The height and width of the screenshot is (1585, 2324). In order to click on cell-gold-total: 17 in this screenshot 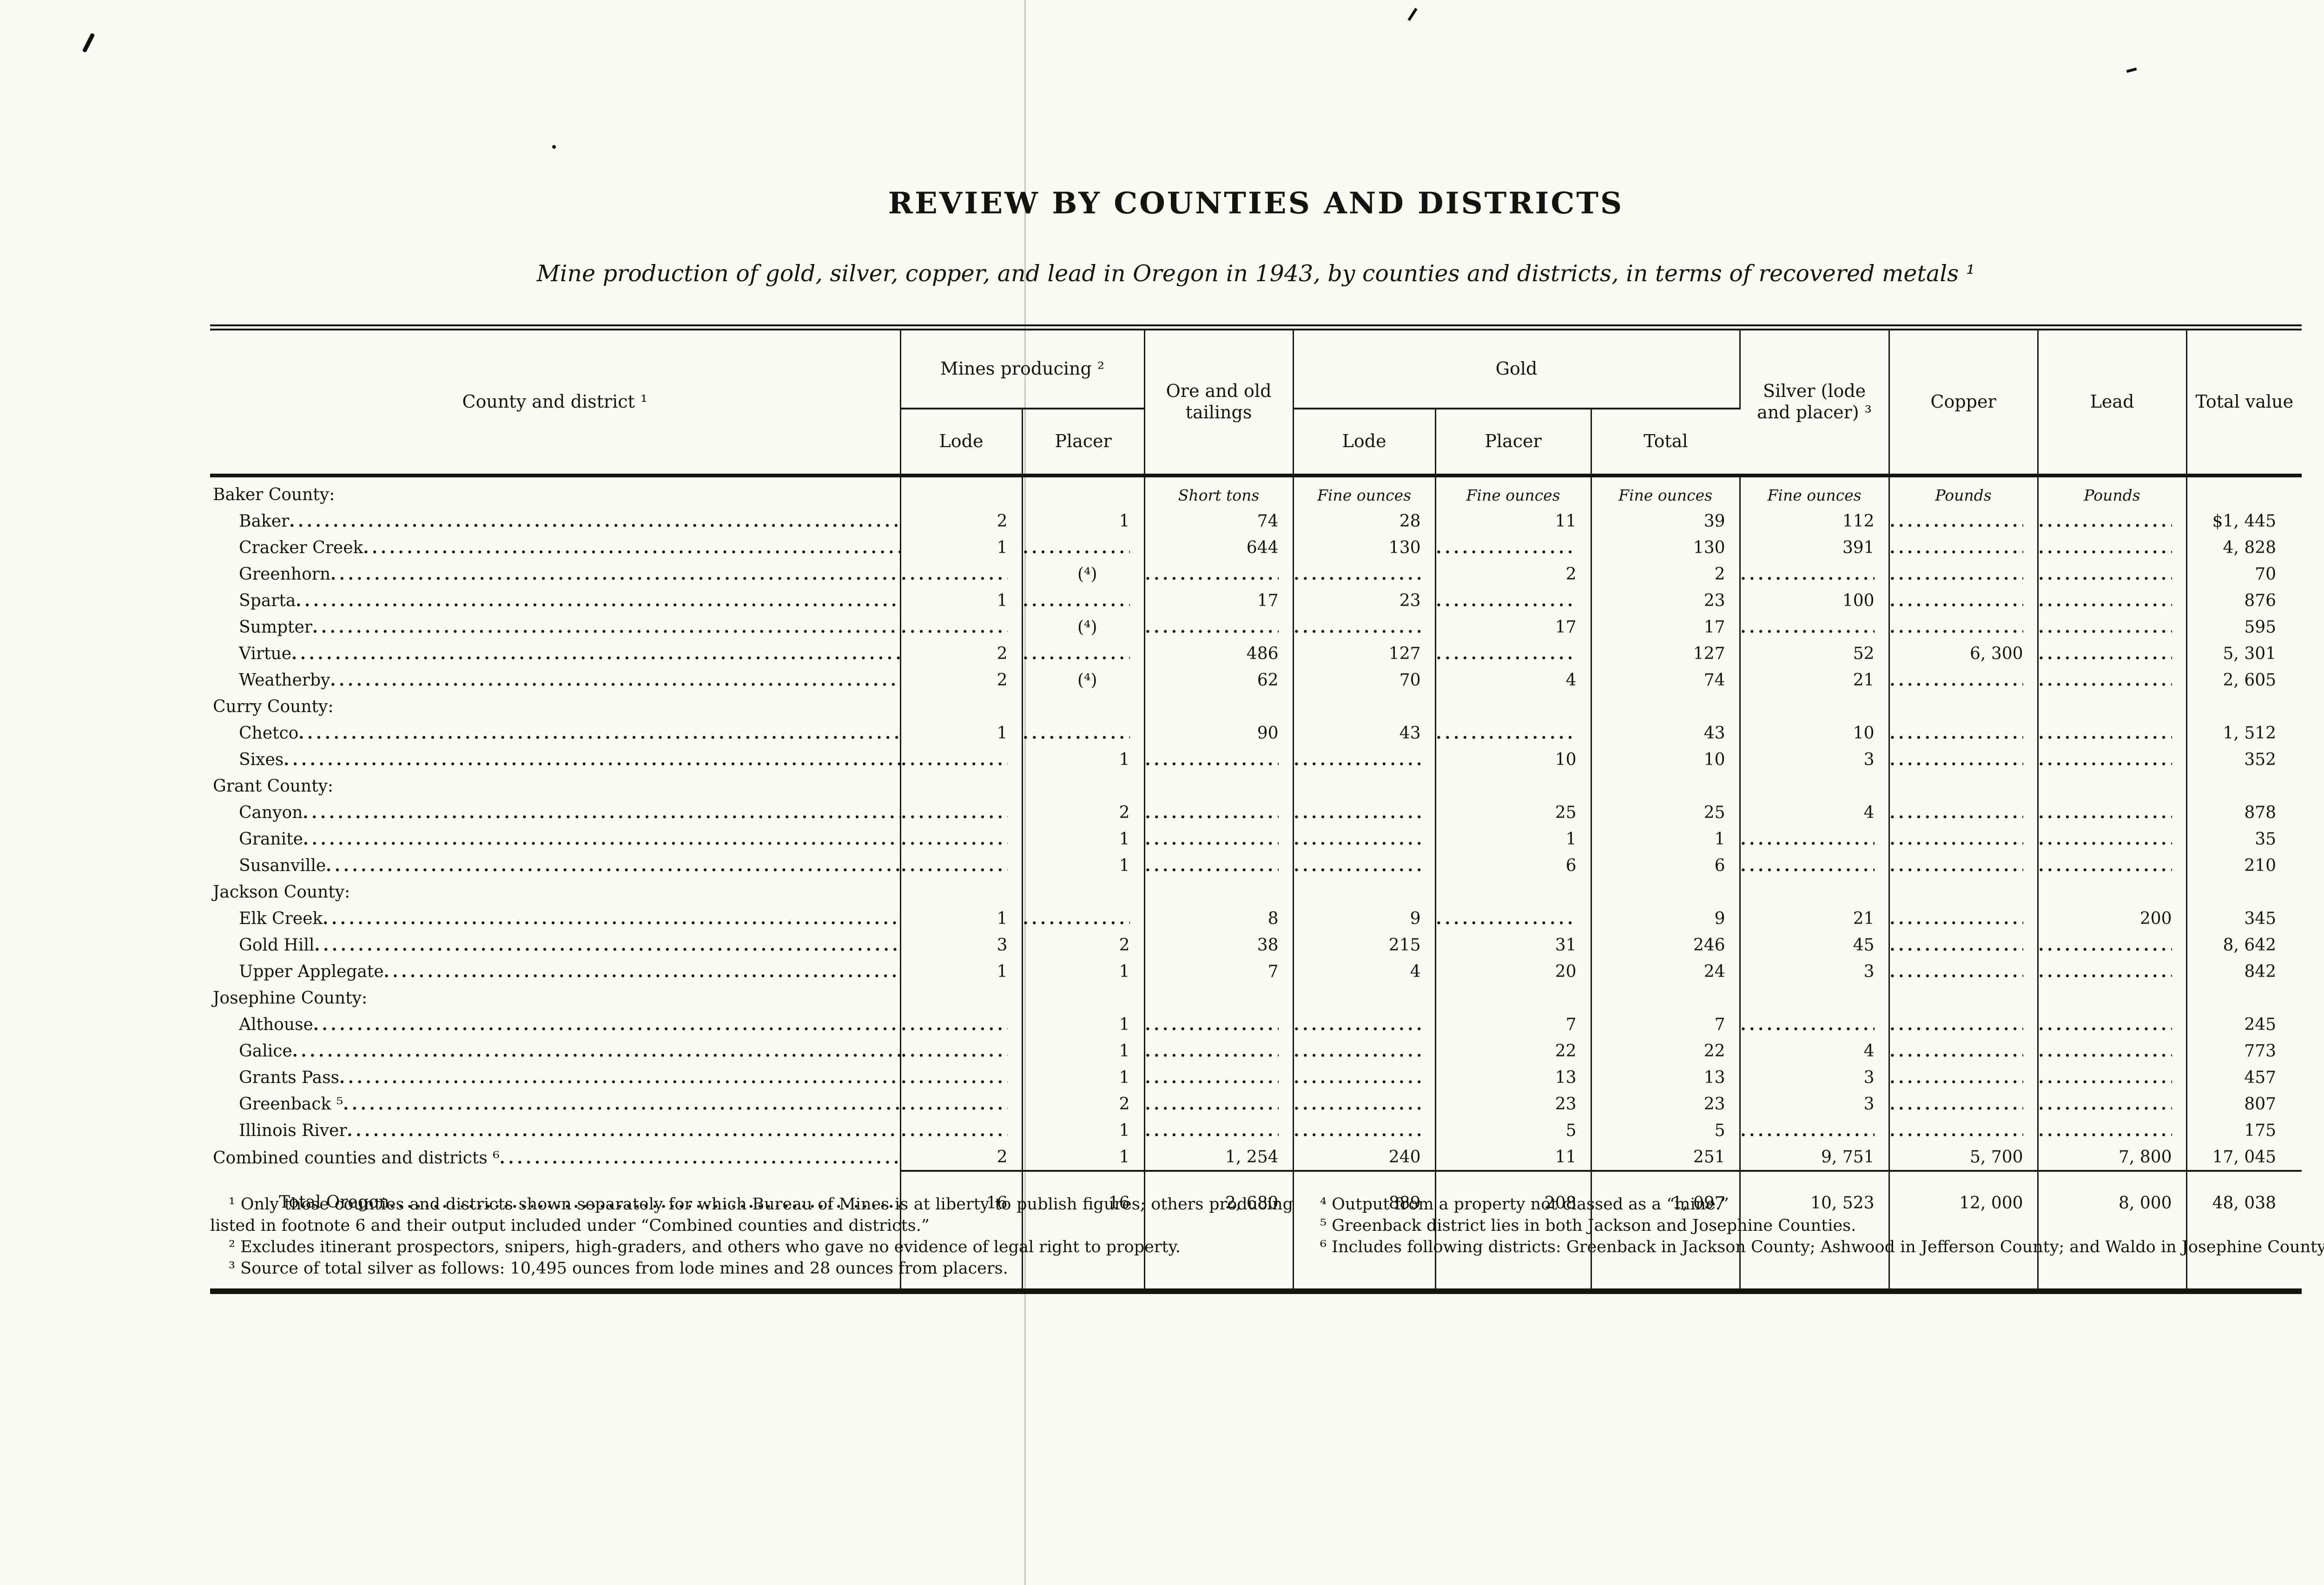, I will do `click(1666, 627)`.